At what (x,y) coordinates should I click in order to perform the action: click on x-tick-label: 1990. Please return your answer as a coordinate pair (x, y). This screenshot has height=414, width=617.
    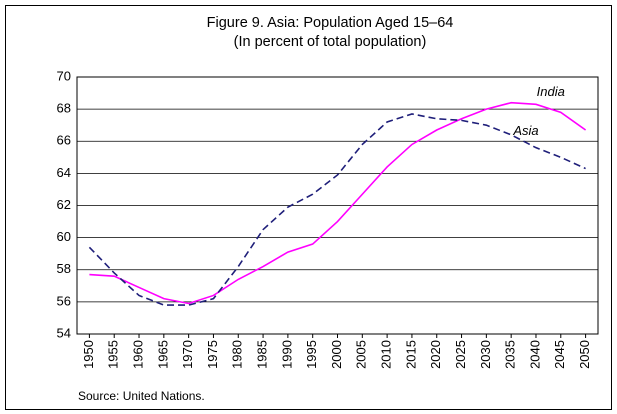
    Looking at the image, I should click on (286, 354).